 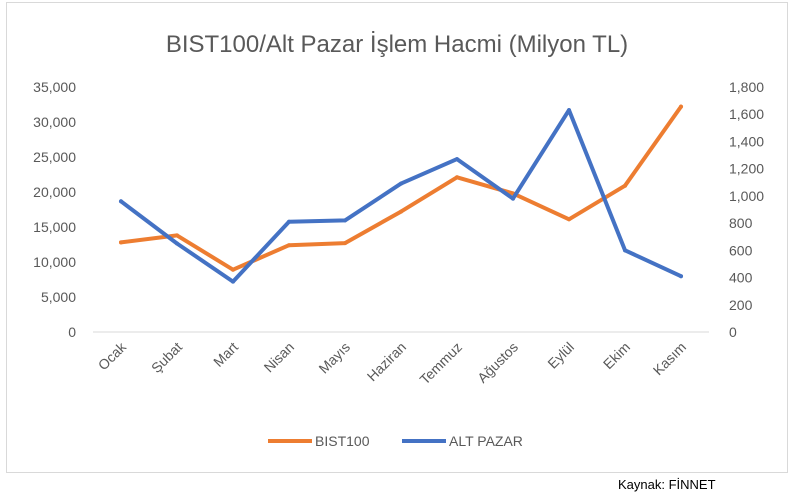 What do you see at coordinates (58, 297) in the screenshot?
I see `left-axis-tick-label: 5,000` at bounding box center [58, 297].